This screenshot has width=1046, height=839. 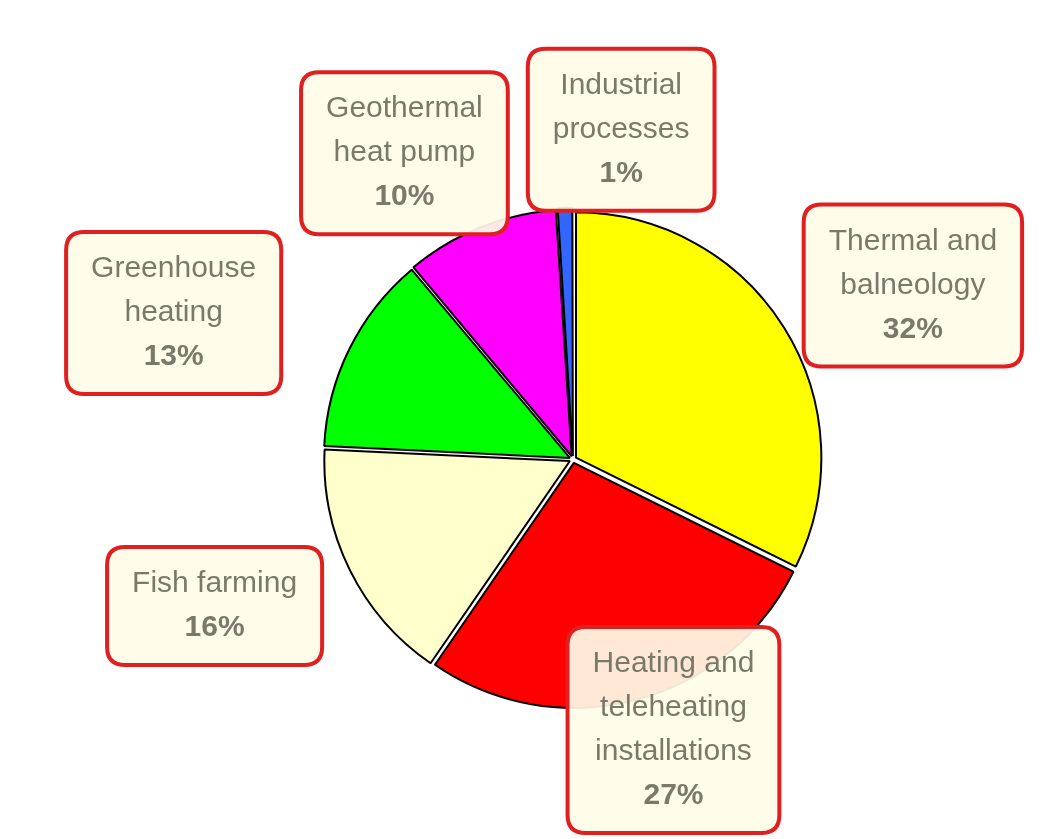 I want to click on slice-label: Fish farming, so click(x=215, y=582).